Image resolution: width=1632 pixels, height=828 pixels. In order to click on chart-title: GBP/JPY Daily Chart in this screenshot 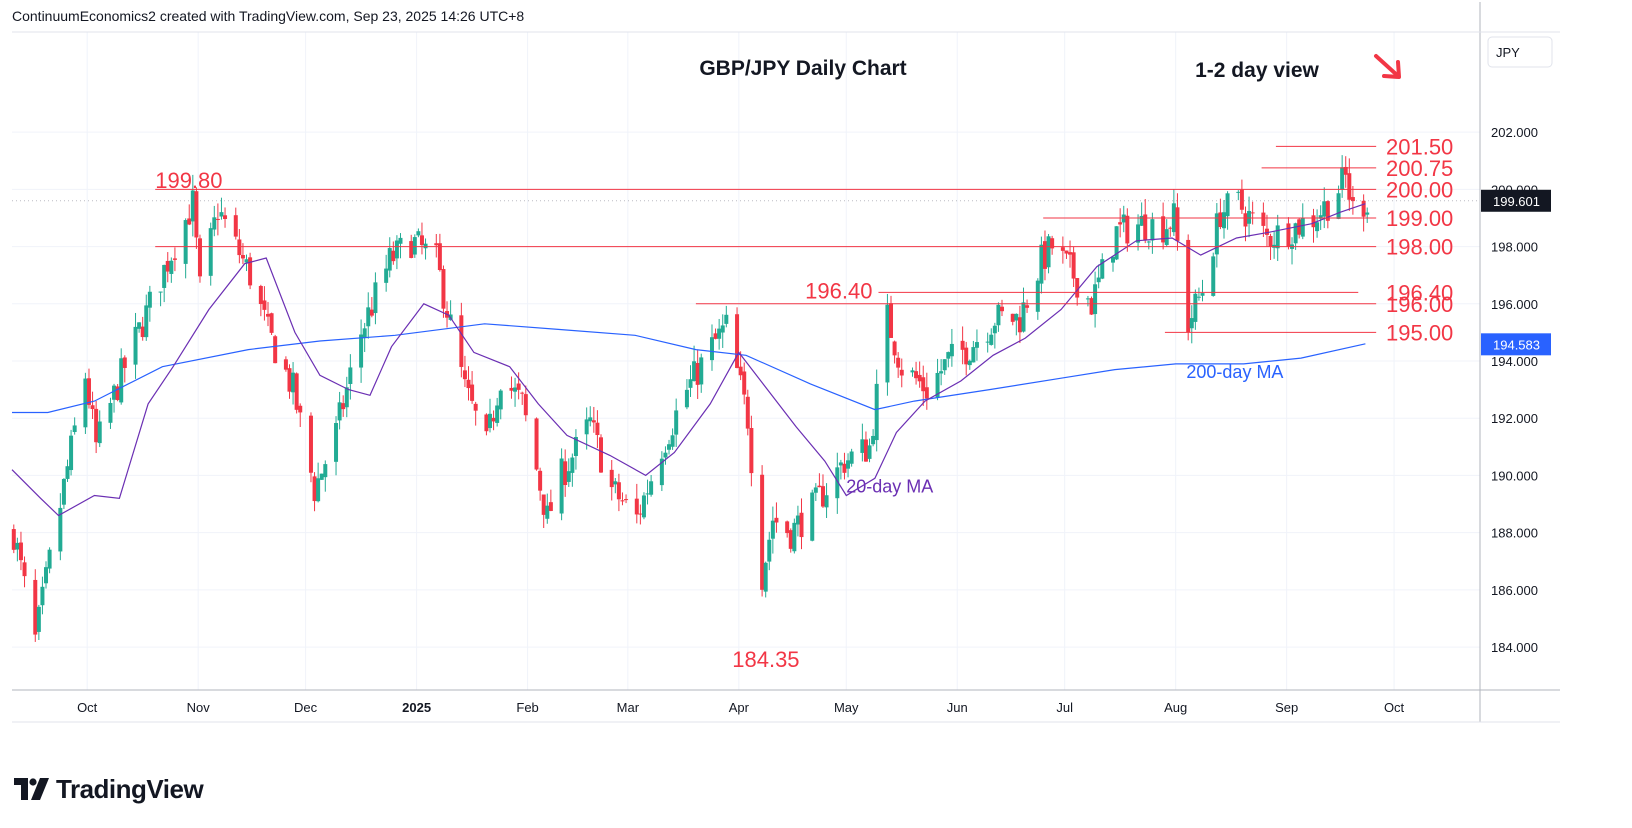, I will do `click(802, 68)`.